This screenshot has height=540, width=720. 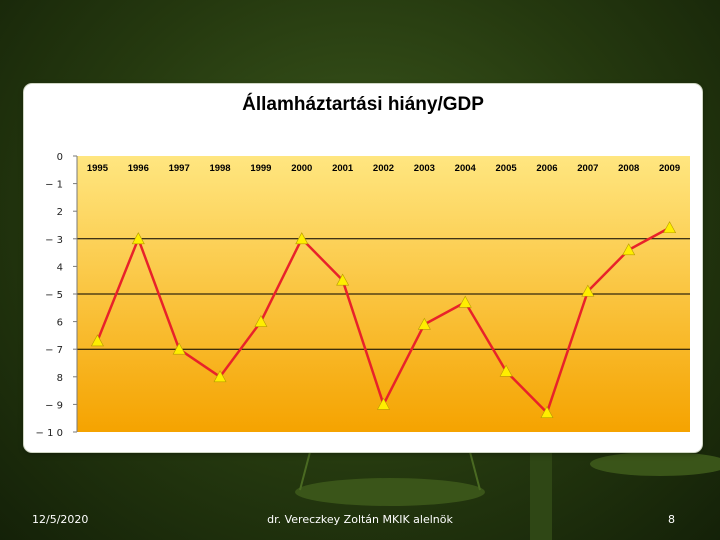 I want to click on y-tick-label: − 3, so click(x=54, y=240).